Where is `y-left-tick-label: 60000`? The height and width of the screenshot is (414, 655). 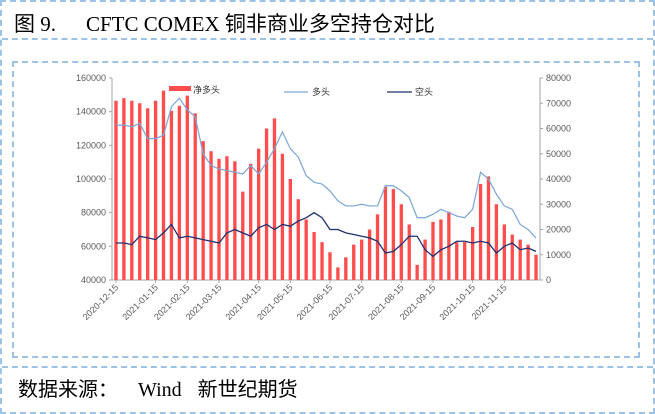 y-left-tick-label: 60000 is located at coordinates (93, 246).